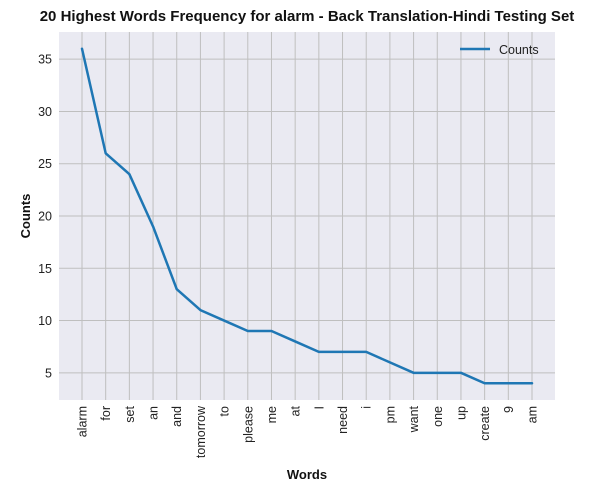 The width and height of the screenshot is (614, 492). I want to click on y-axis-ticks: 5 10 15 20 25 30 35, so click(45, 217).